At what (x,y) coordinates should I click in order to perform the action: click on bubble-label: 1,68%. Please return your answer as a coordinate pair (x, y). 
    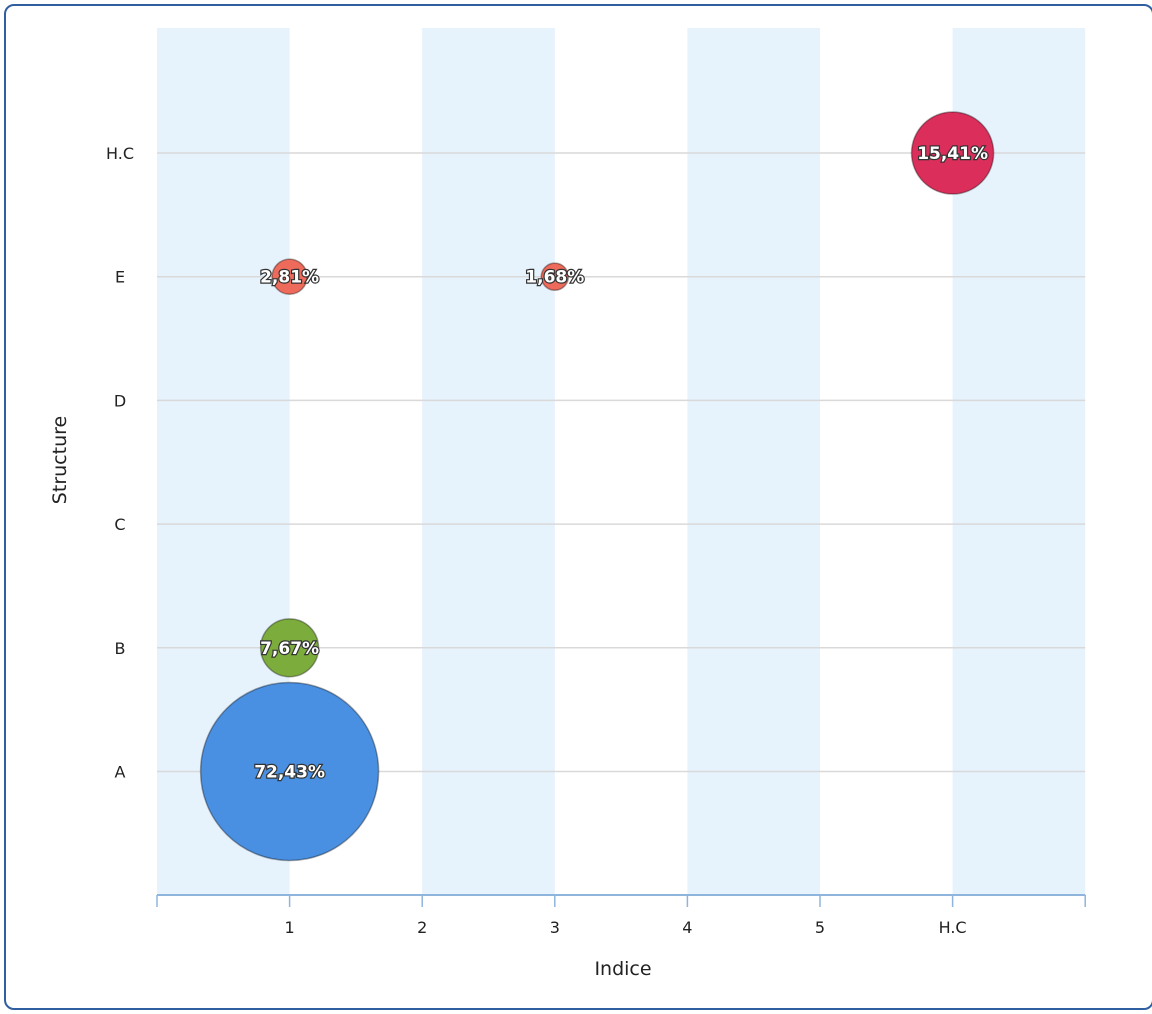
    Looking at the image, I should click on (554, 278).